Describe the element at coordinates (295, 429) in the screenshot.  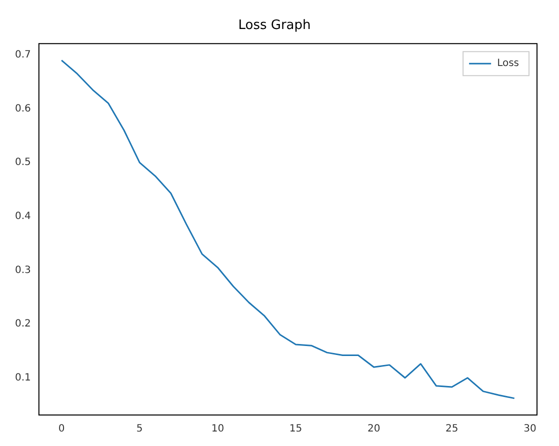
I see `x-tick-label: 15` at that location.